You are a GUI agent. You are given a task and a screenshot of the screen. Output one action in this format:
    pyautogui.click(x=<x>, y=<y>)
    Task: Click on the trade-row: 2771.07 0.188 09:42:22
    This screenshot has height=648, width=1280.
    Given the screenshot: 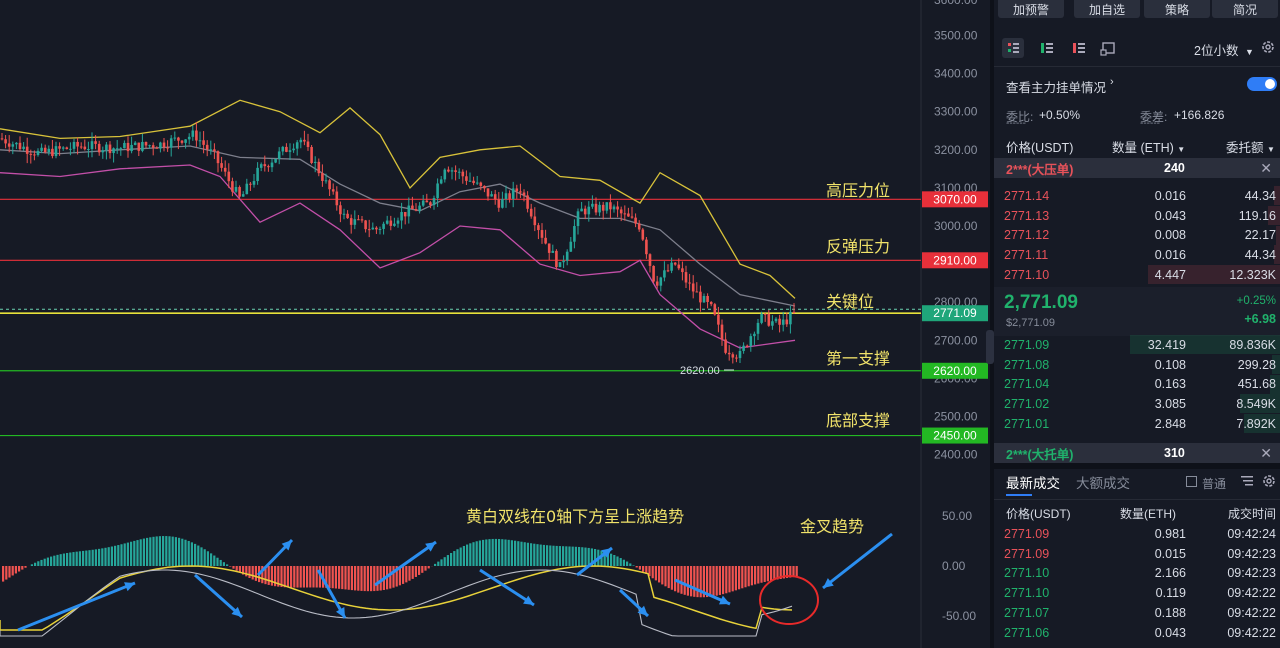 What is the action you would take?
    pyautogui.click(x=1137, y=613)
    